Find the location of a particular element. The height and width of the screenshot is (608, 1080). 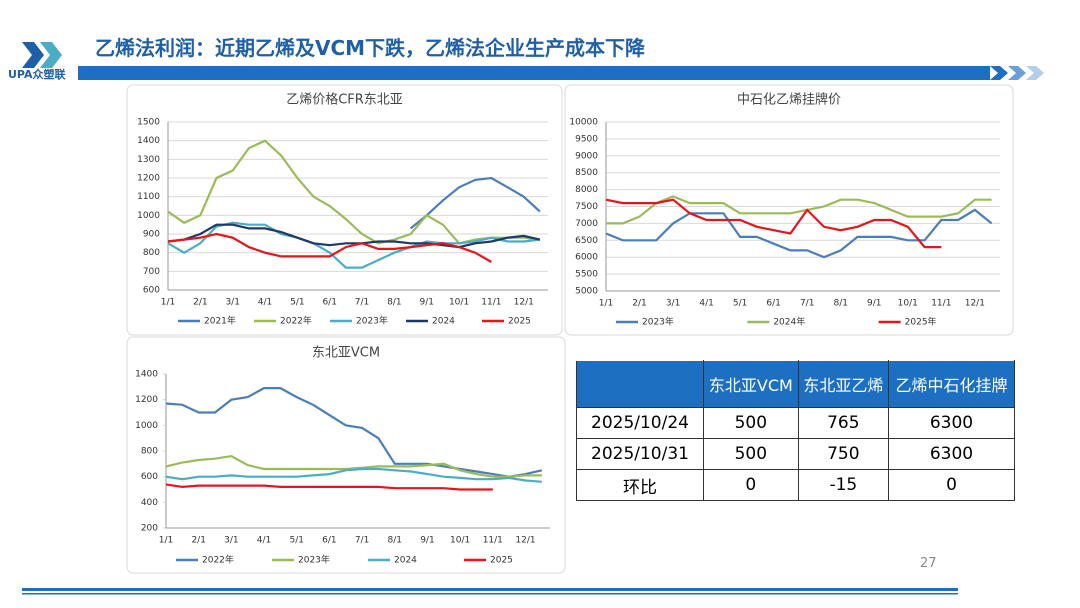

legend-label: 2024 is located at coordinates (443, 322).